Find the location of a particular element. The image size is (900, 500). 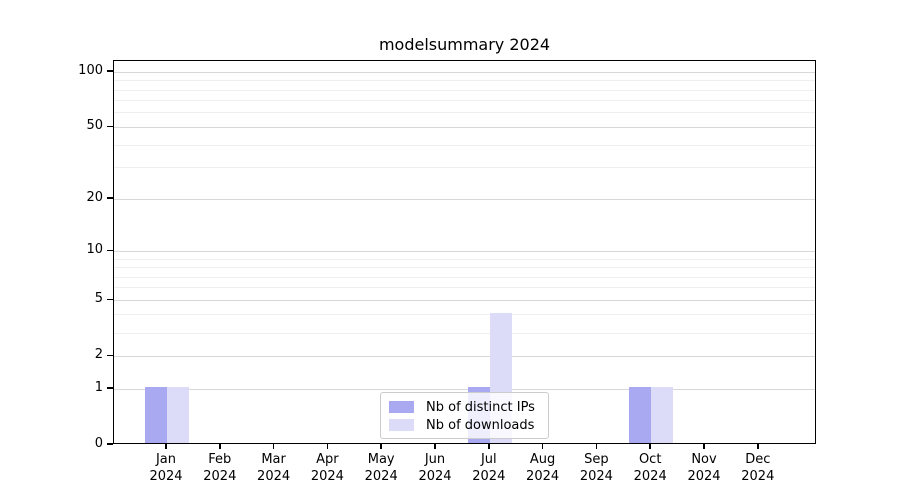

x-tick-label: Nov 2024 is located at coordinates (704, 468).